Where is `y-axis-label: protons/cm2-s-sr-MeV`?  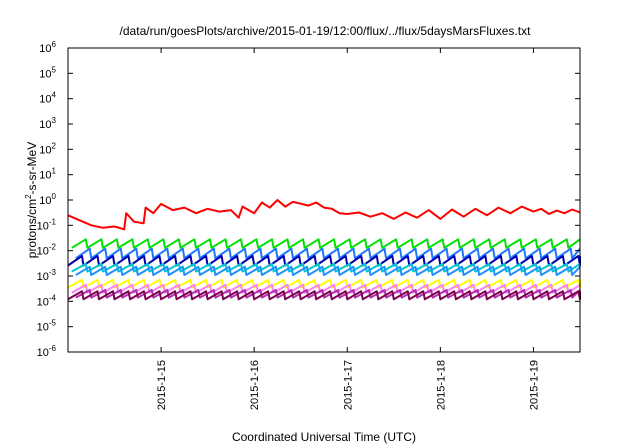 y-axis-label: protons/cm2-s-sr-MeV is located at coordinates (31, 200).